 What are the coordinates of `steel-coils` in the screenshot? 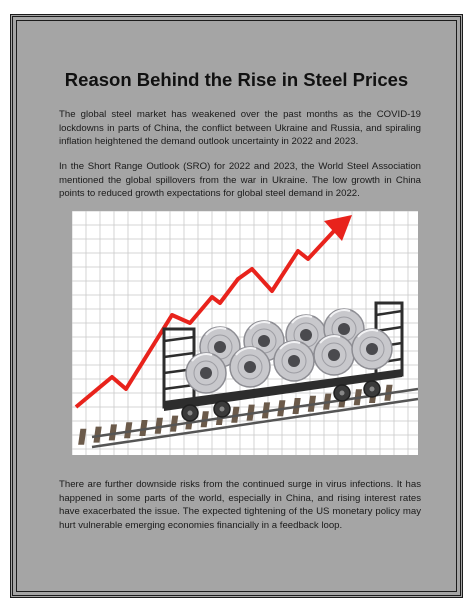 It's located at (289, 351).